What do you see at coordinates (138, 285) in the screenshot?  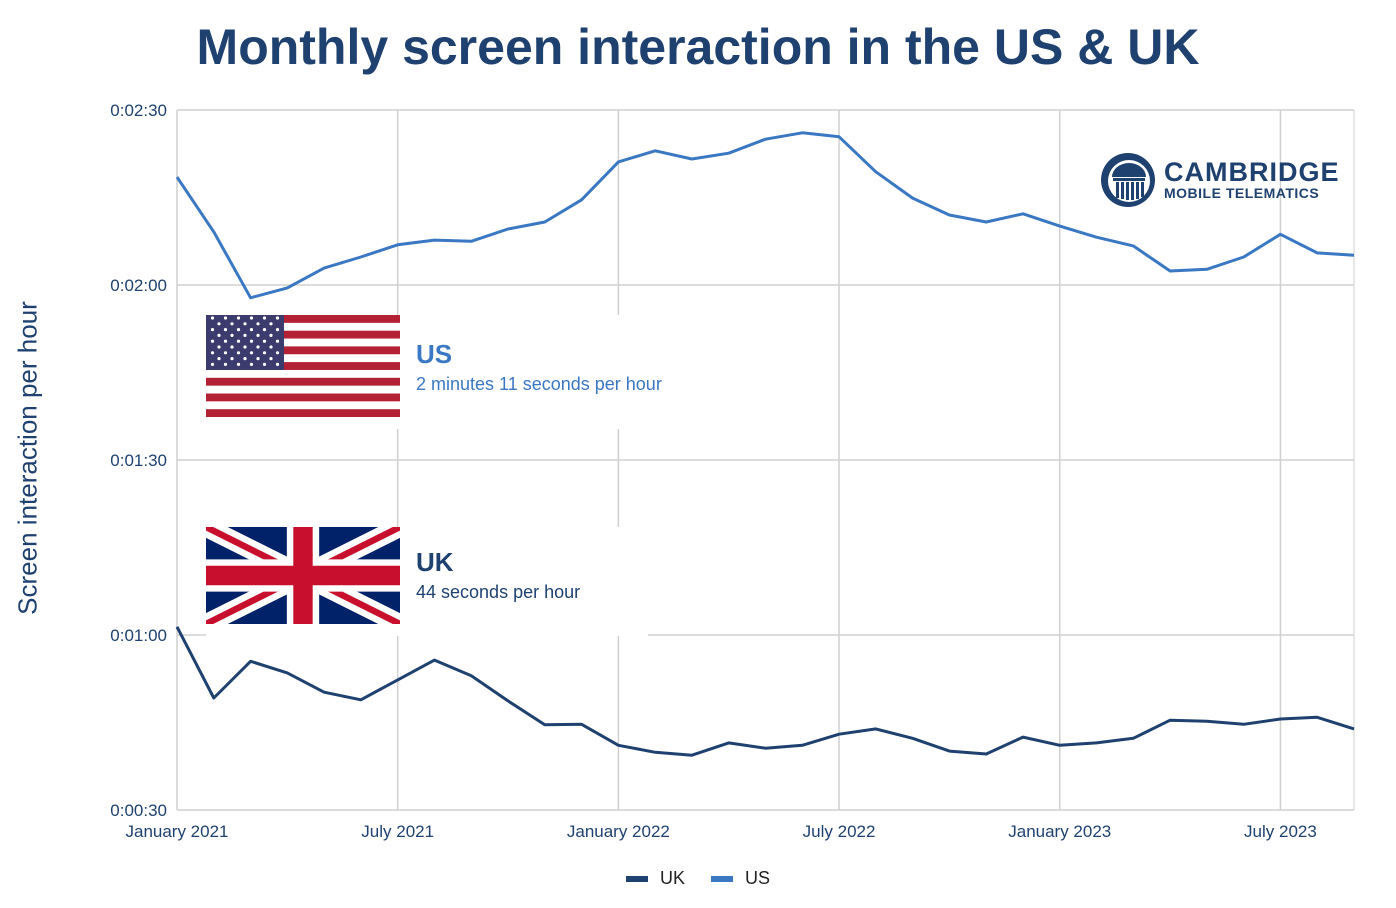 I see `y-tick-label: 0:02:00` at bounding box center [138, 285].